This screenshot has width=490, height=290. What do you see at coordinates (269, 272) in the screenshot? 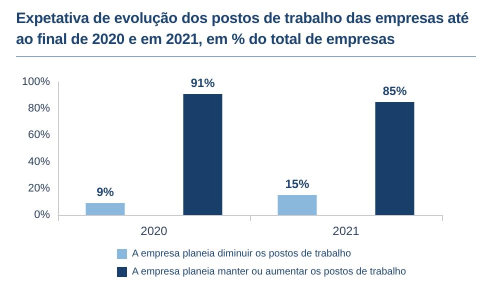
I see `legend-label: A empresa planeia manter ou aumentar os postos de trabalho` at bounding box center [269, 272].